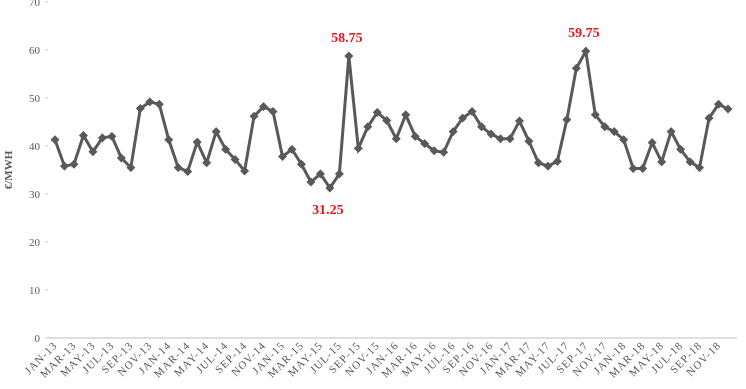 This screenshot has width=746, height=389. Describe the element at coordinates (9, 169) in the screenshot. I see `y-axis-label: €/MWH` at that location.